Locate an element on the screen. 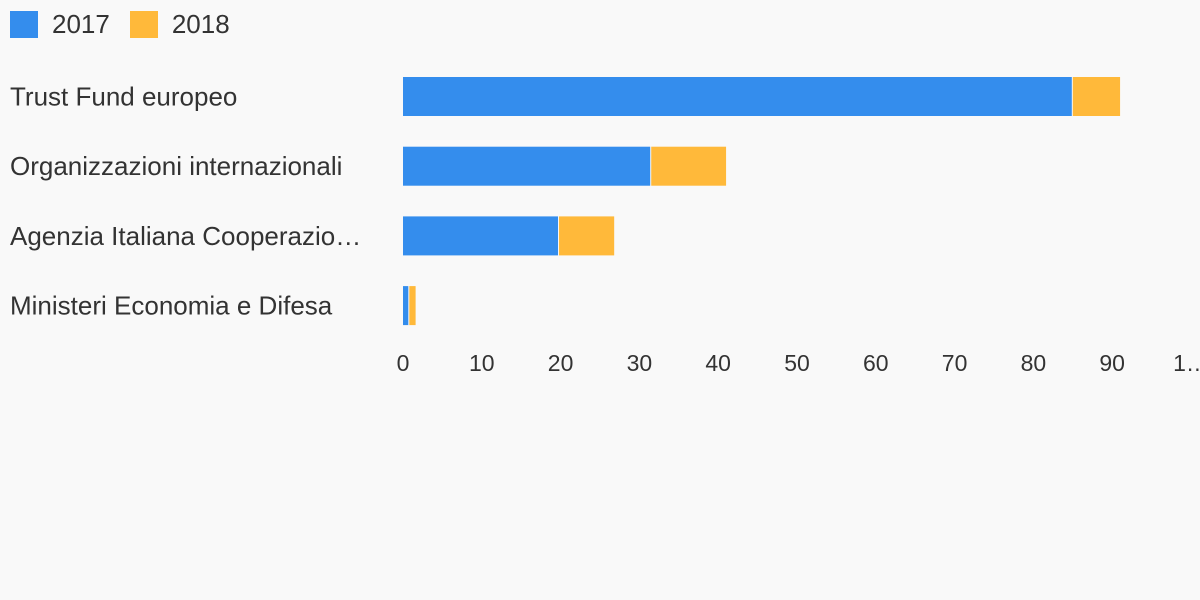 Image resolution: width=1200 pixels, height=600 pixels. category-label: Organizzazioni internazionali is located at coordinates (176, 166).